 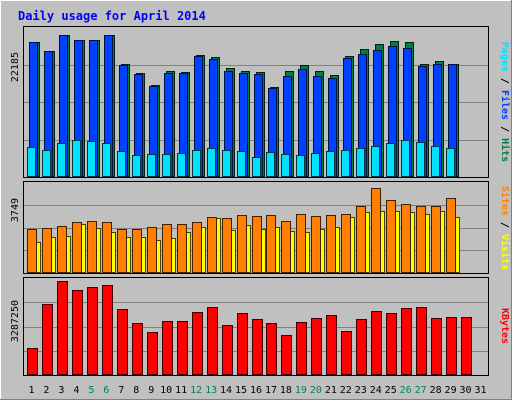 What do you see at coordinates (271, 390) in the screenshot?
I see `day-label-17: 17` at bounding box center [271, 390].